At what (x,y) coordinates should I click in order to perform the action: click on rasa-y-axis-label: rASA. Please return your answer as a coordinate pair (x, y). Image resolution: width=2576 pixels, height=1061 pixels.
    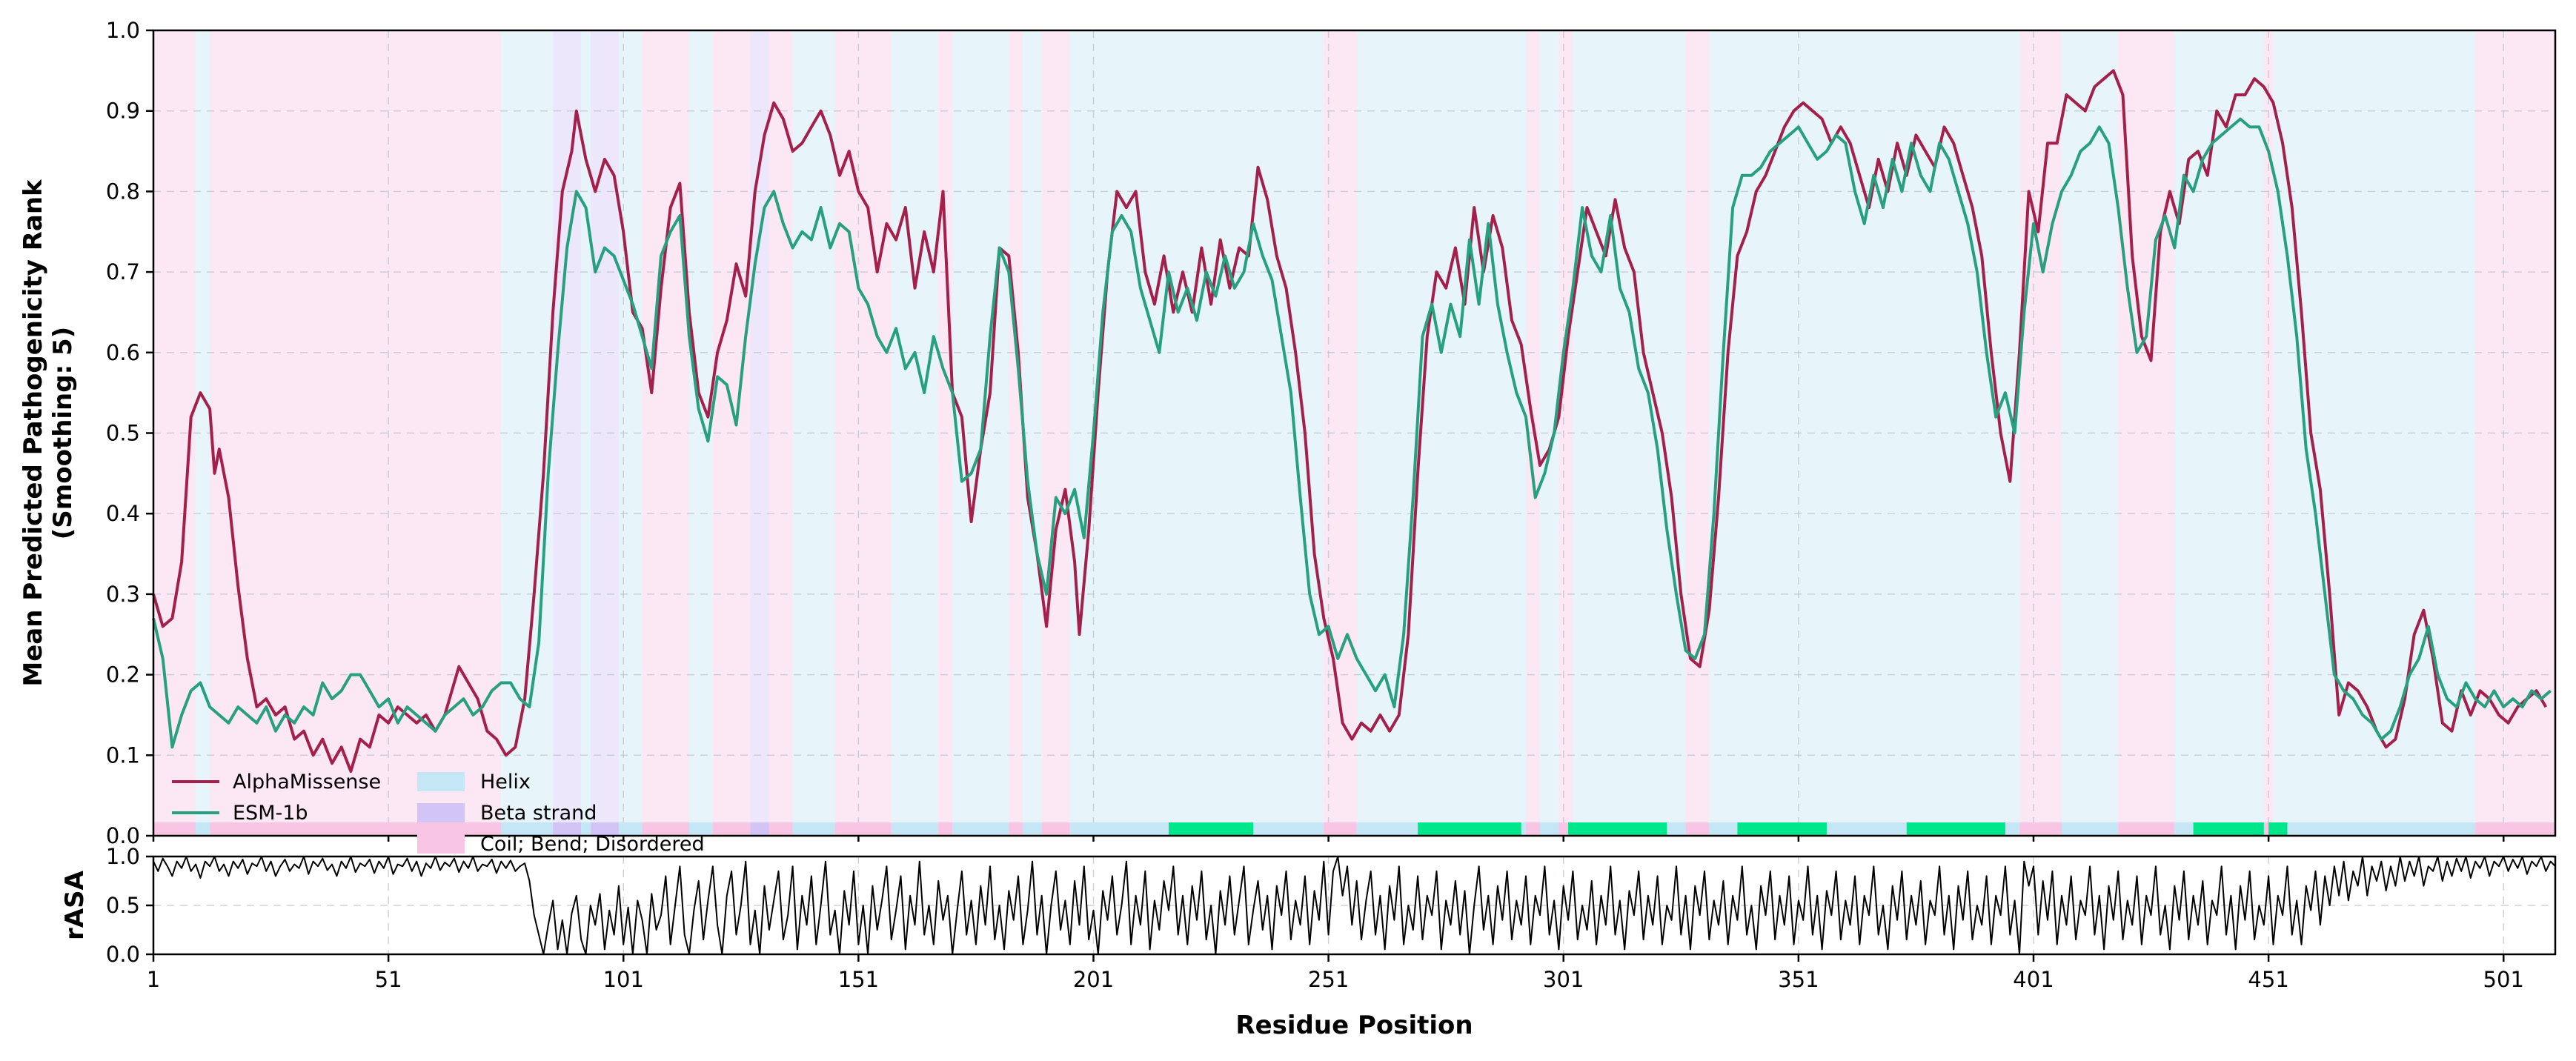
    Looking at the image, I should click on (75, 905).